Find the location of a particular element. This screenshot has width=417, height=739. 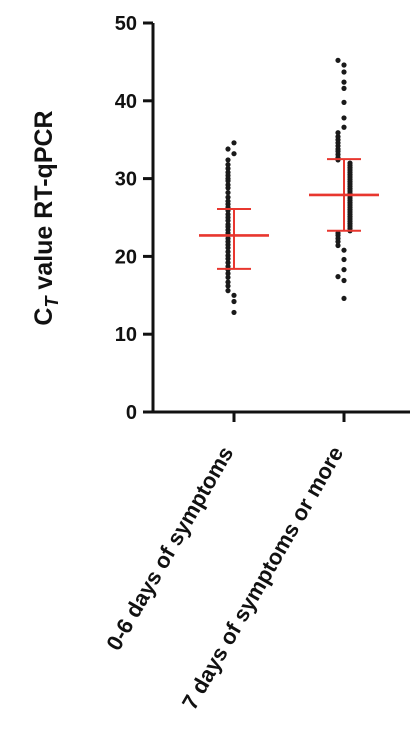

error-bars is located at coordinates (289, 214).